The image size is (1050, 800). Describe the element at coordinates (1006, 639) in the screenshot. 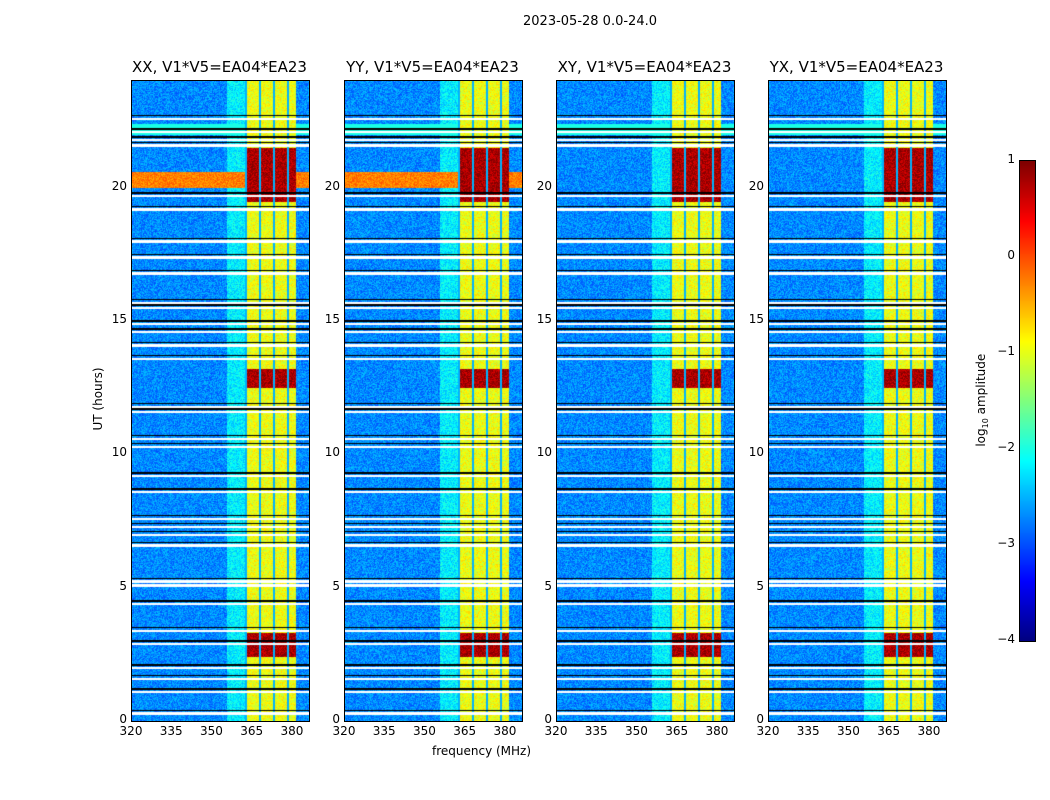

I see `colorbar-tick-label: −4` at that location.